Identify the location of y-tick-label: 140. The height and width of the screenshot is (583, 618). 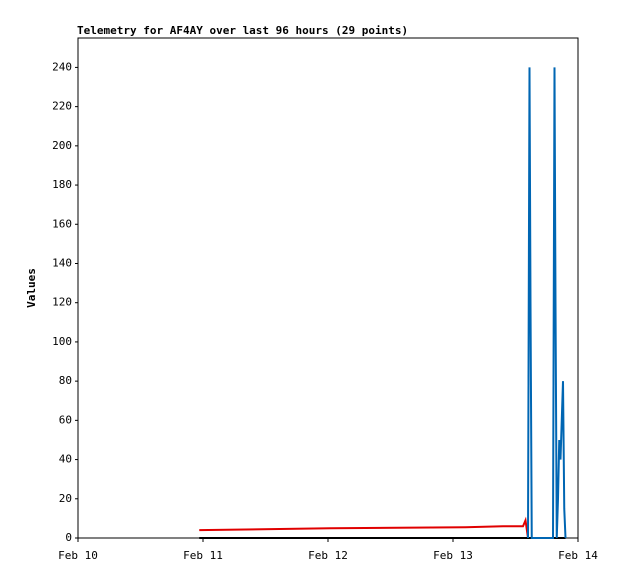
(62, 262).